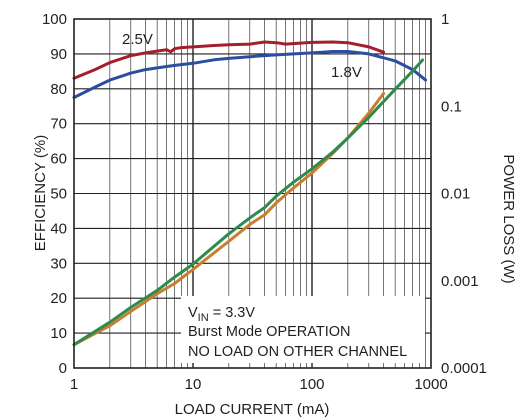 The image size is (527, 420). I want to click on y-tick-label: 50, so click(58, 194).